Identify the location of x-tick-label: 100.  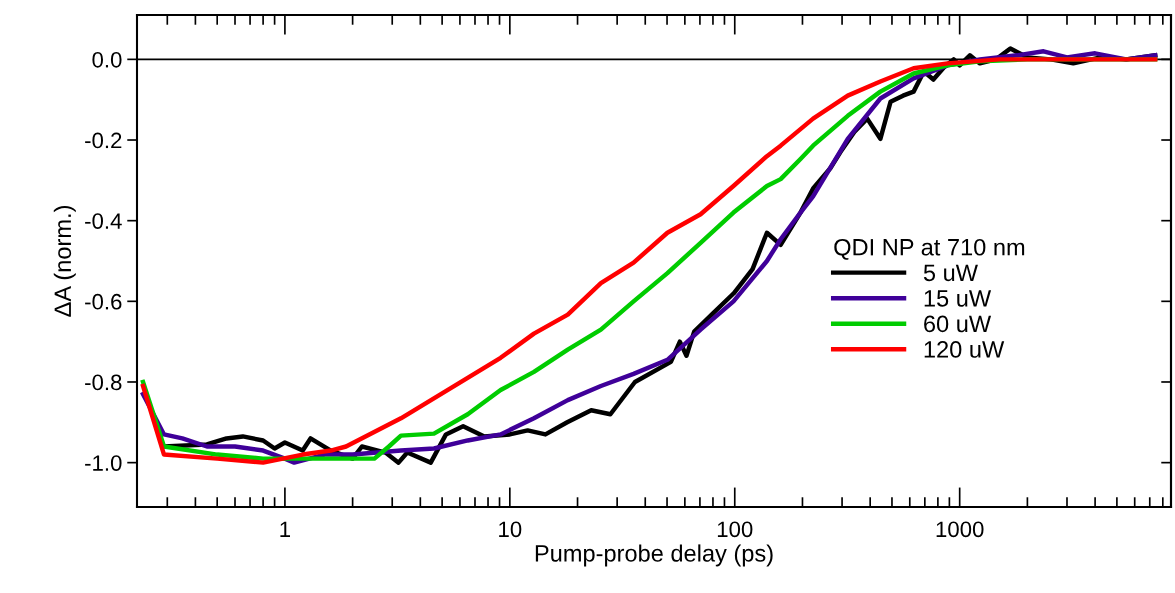
(735, 529).